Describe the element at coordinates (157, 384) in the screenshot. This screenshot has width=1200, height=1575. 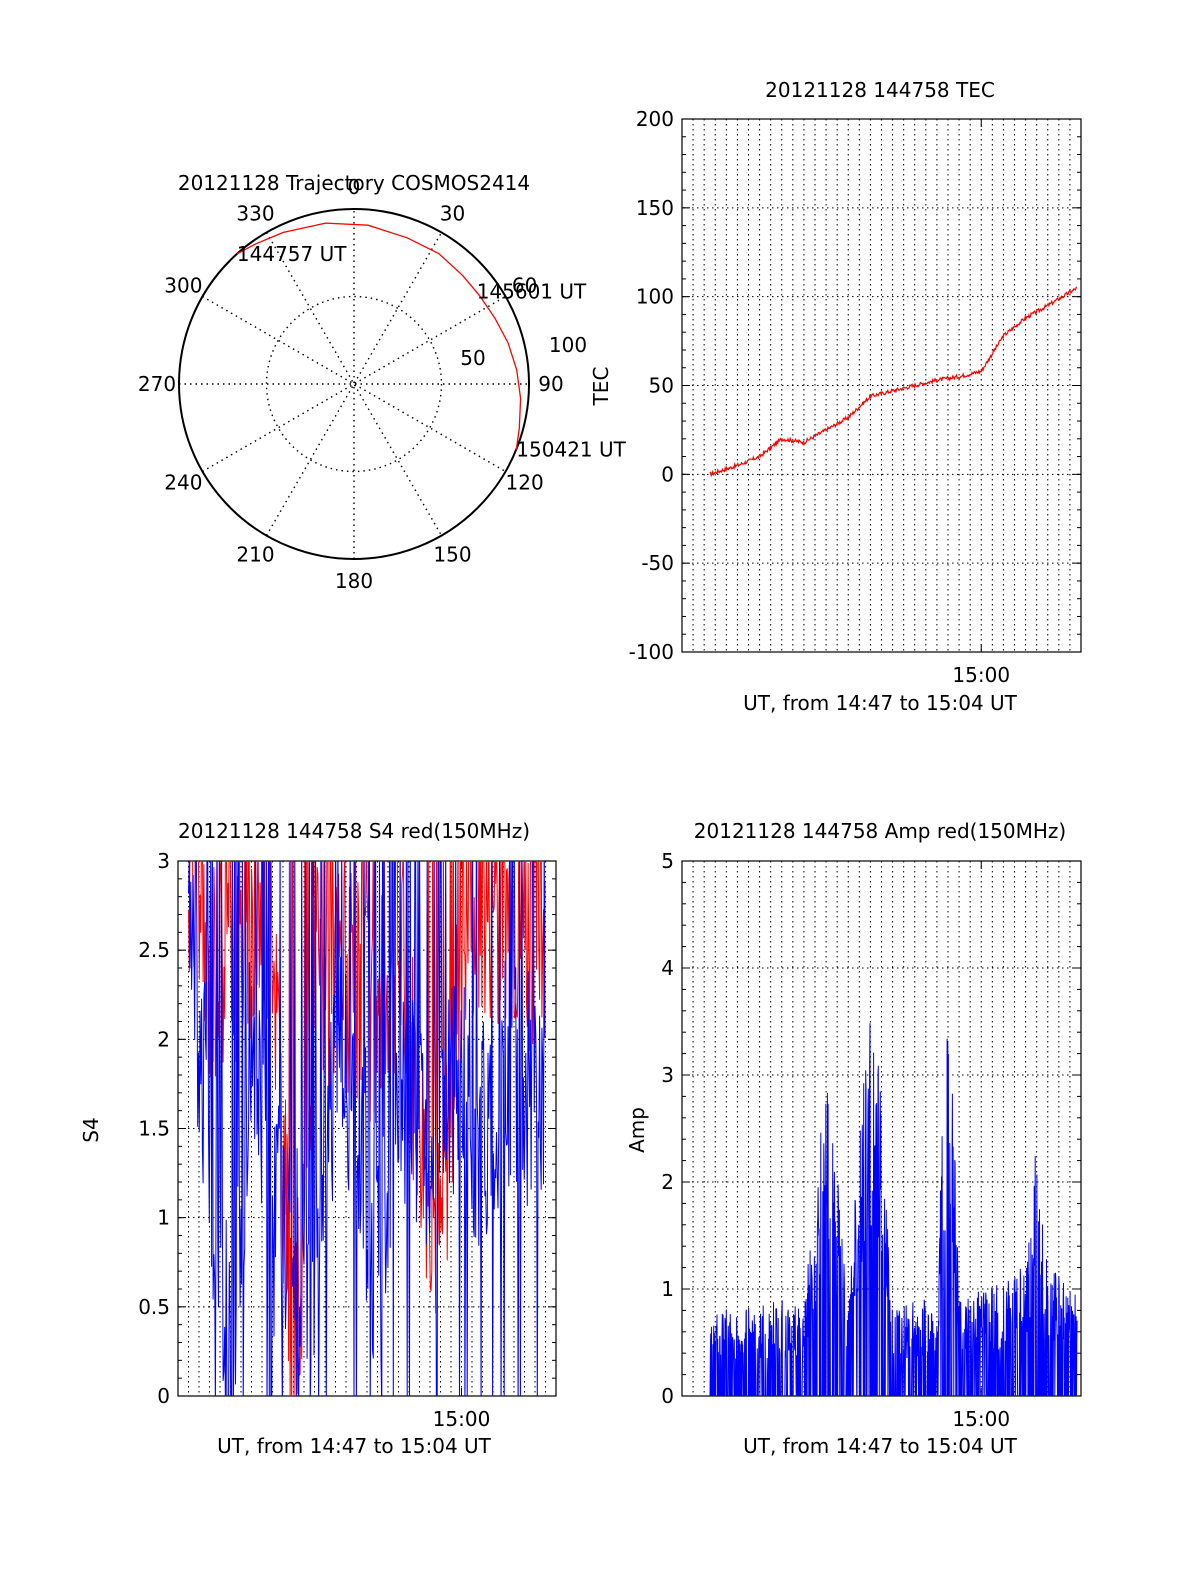
I see `polar-azimuth-label: 270` at that location.